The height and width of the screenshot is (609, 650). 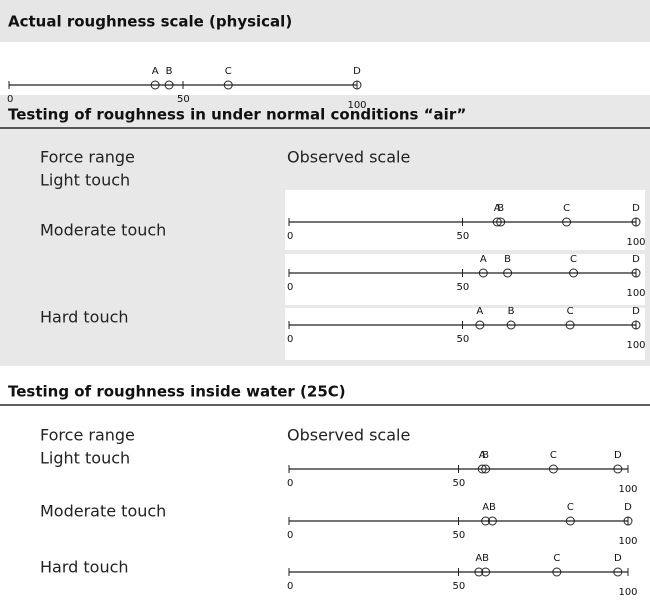 What do you see at coordinates (150, 22) in the screenshot?
I see `section-title: Actual roughness scale (physical)` at bounding box center [150, 22].